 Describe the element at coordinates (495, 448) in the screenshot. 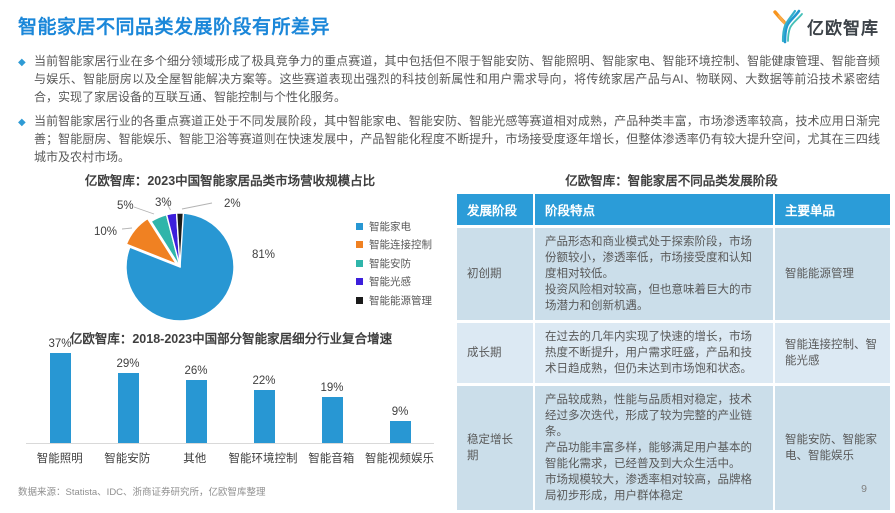

I see `stage-cell: 稳定增长期` at that location.